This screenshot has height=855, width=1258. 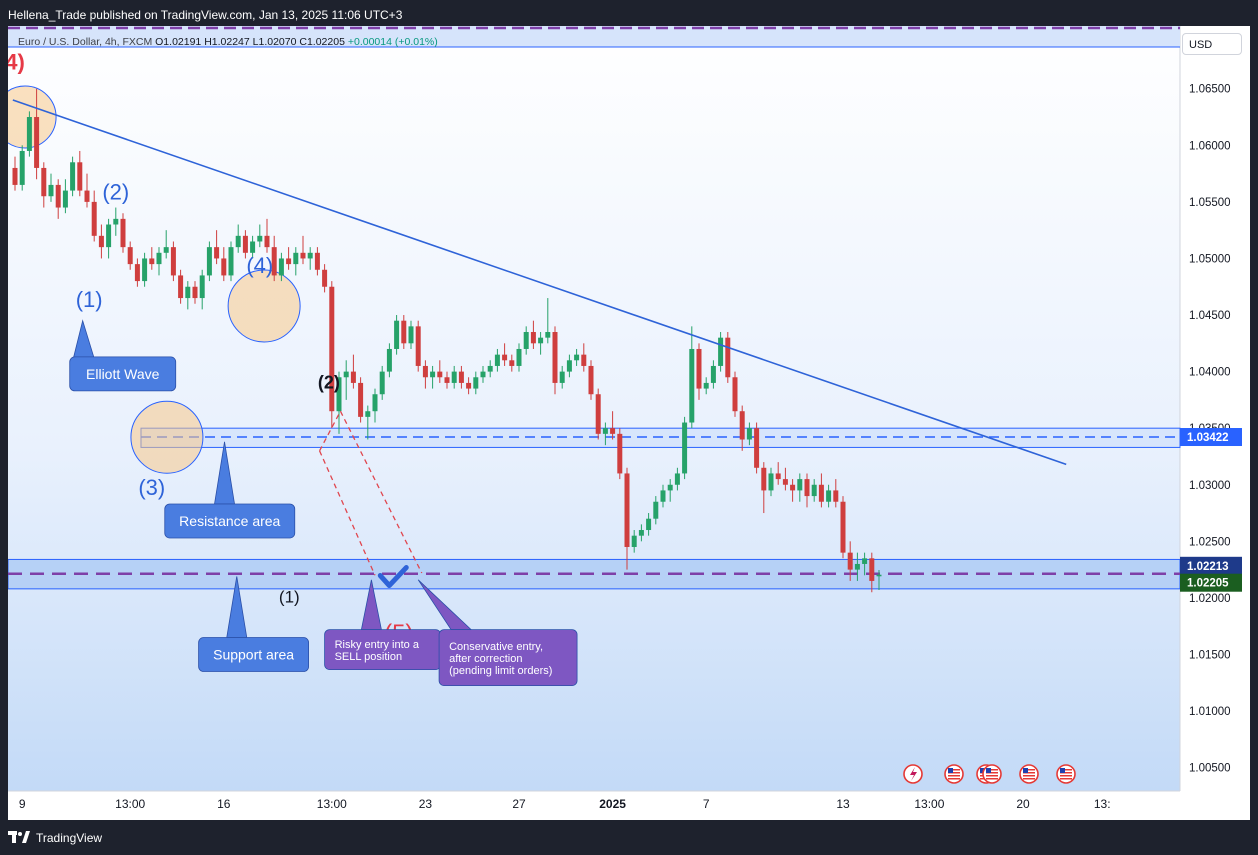 I want to click on callout-text: Risky entry into a SELL position, so click(x=377, y=651).